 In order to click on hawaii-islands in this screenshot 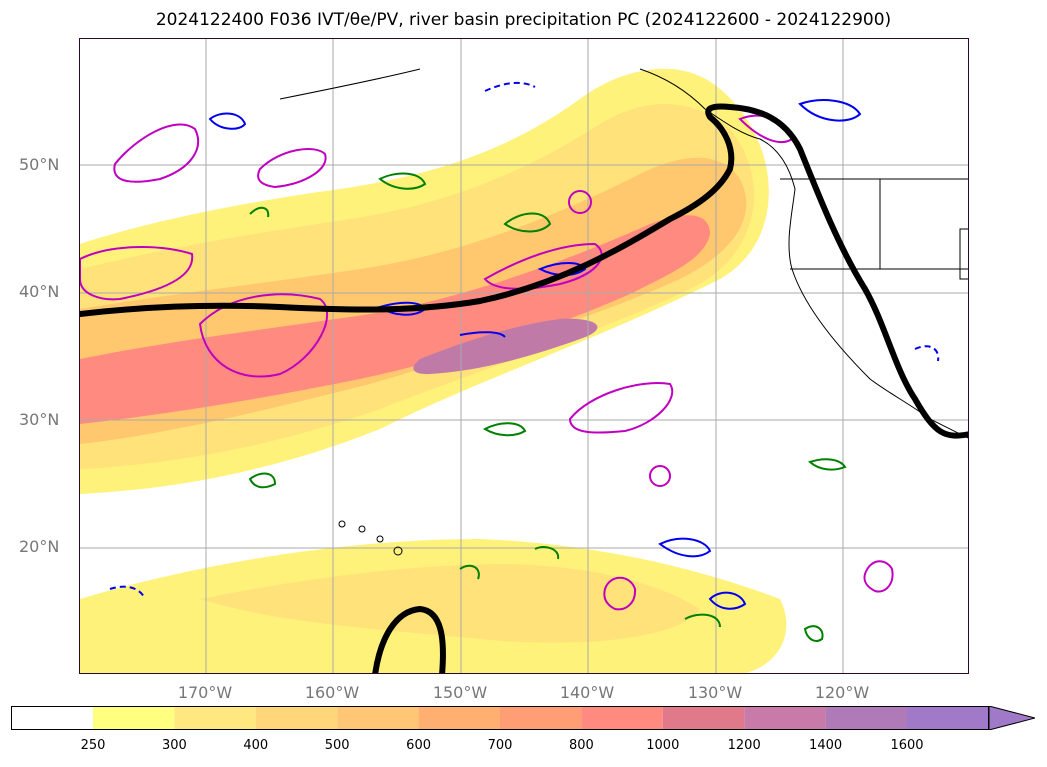, I will do `click(370, 538)`.